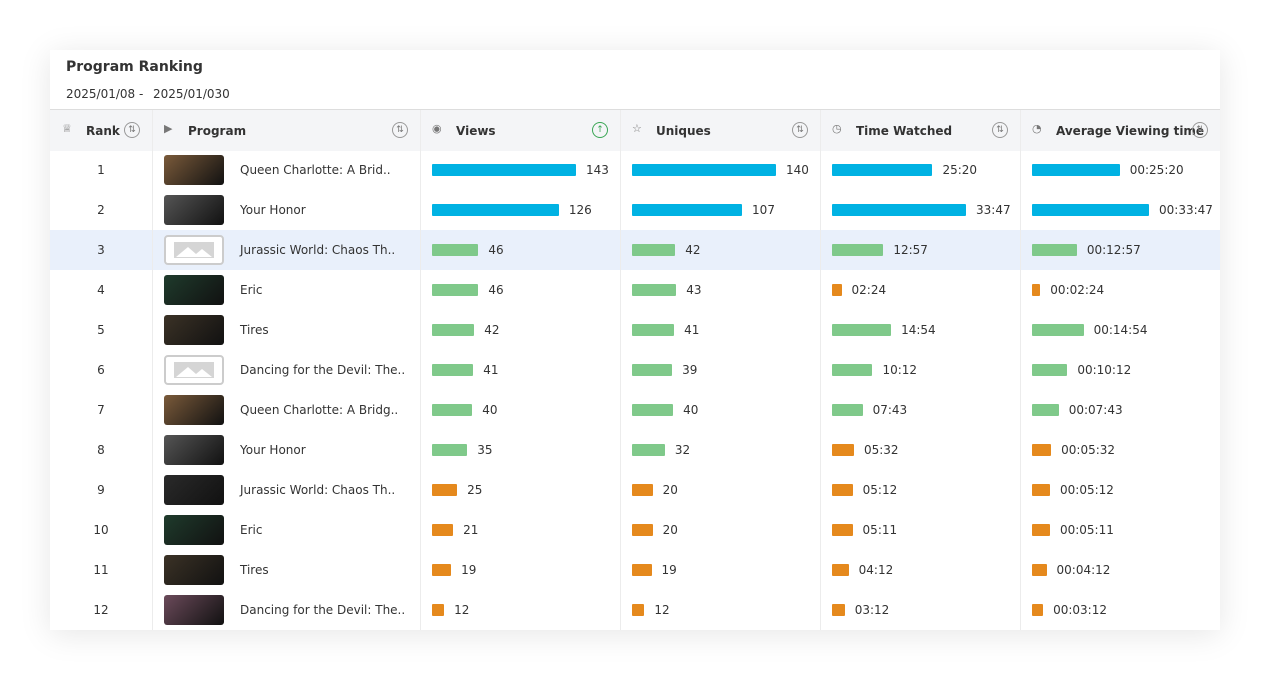  I want to click on bar-value: 143, so click(597, 170).